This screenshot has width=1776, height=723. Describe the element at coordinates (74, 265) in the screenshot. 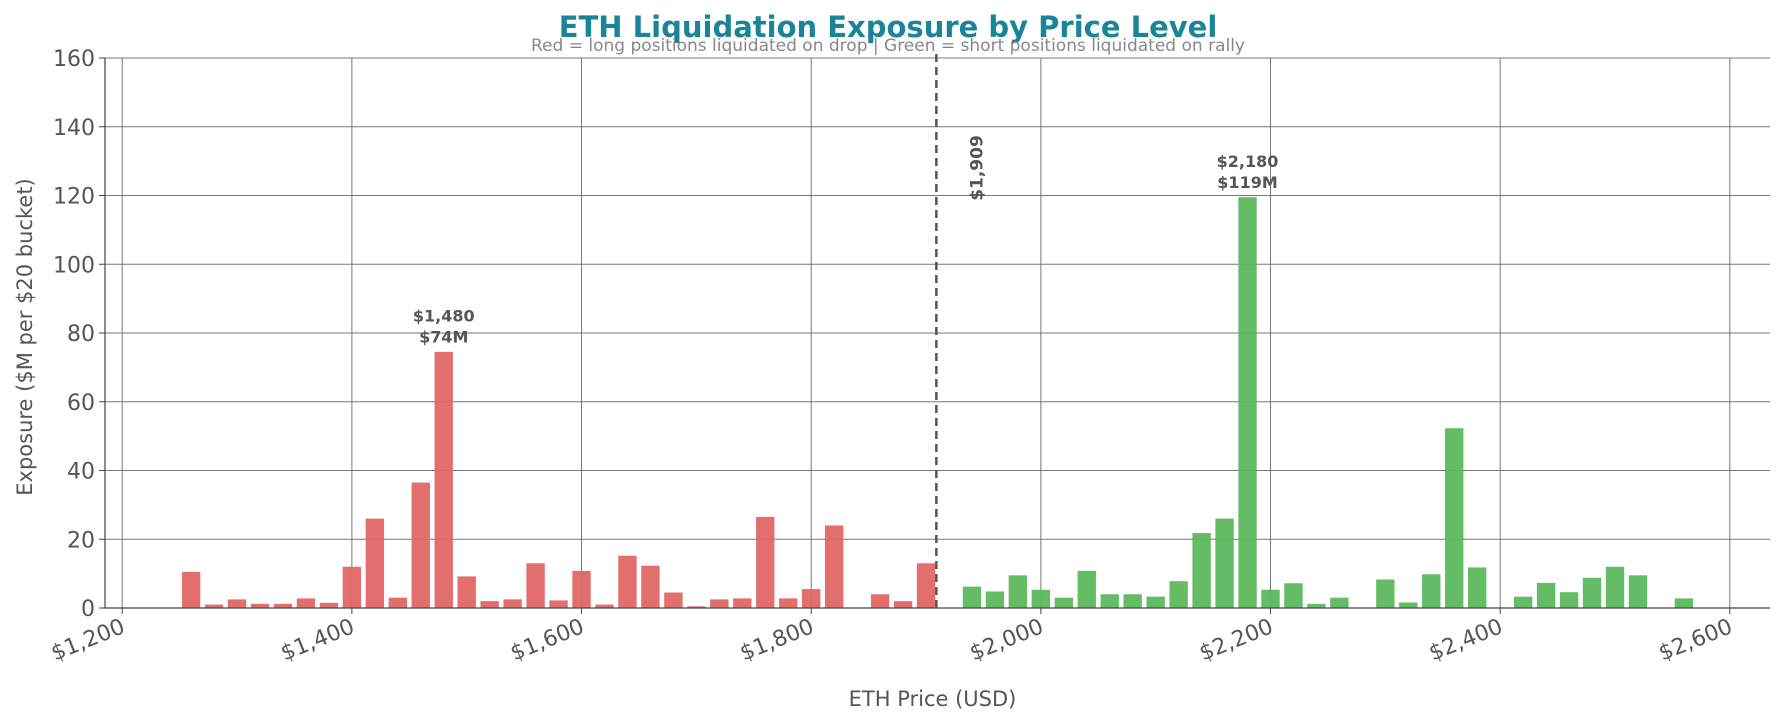

I see `y-tick-label: 100` at that location.